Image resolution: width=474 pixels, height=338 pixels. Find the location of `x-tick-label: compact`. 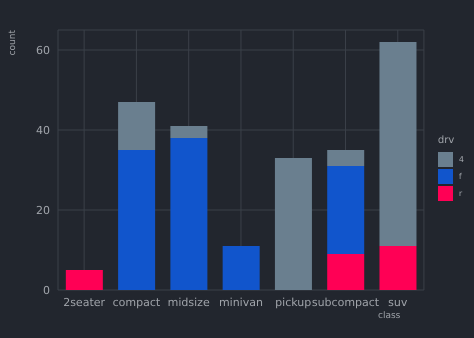

x-tick-label: compact is located at coordinates (136, 302).